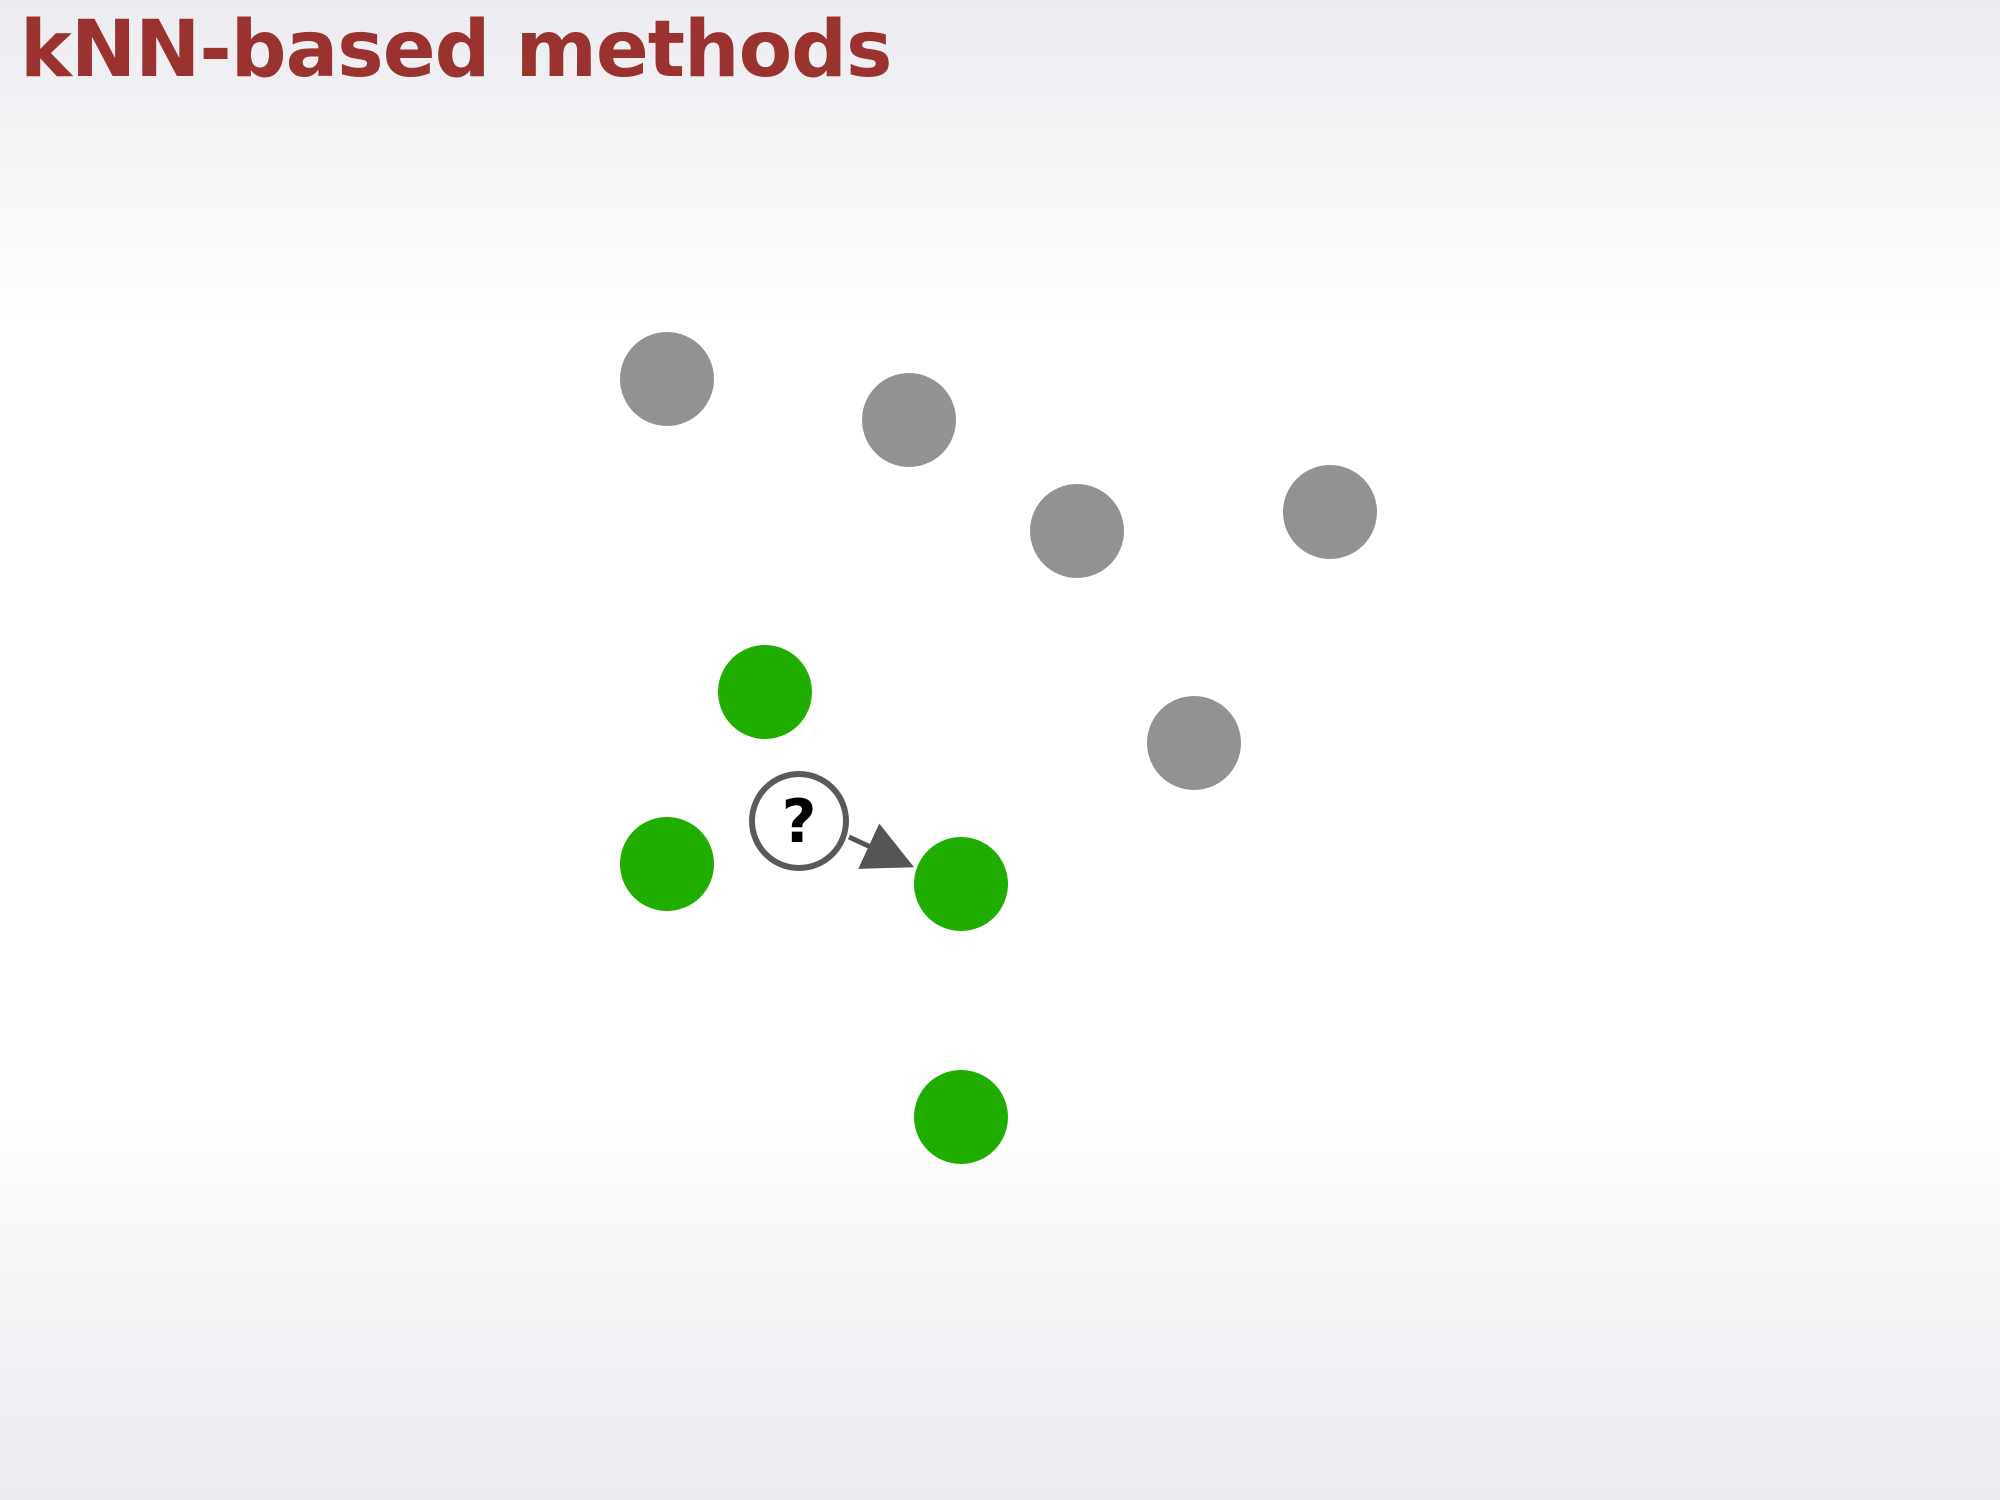  I want to click on query-label: ?, so click(799, 822).